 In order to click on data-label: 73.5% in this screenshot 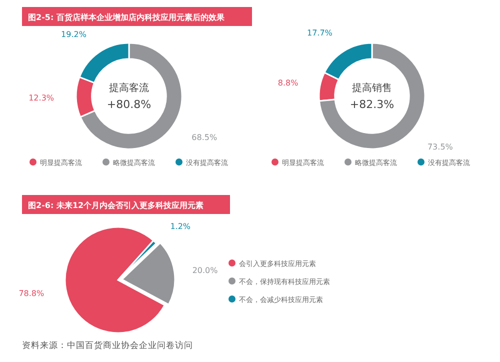, I will do `click(440, 147)`.